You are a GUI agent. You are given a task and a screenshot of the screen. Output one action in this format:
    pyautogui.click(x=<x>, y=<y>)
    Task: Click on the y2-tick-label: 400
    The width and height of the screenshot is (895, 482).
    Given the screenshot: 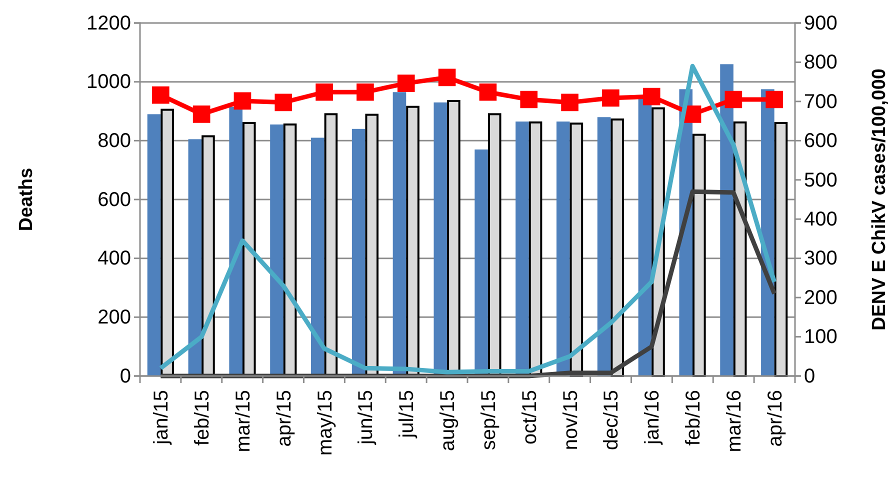 What is the action you would take?
    pyautogui.click(x=821, y=219)
    